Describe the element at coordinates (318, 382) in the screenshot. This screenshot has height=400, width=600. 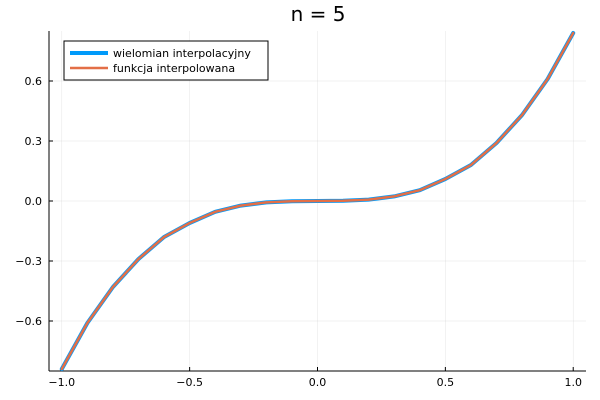
I see `x-tick-label: 0.0` at that location.